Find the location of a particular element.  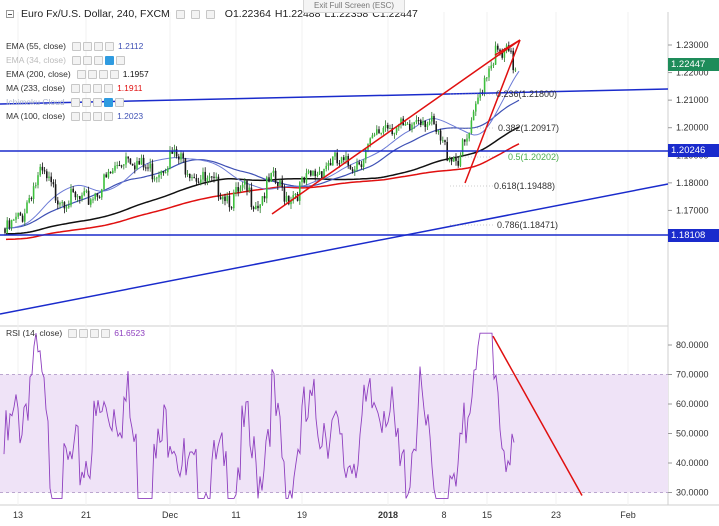

indicator-ma100: MA (100, close) 1.2023 is located at coordinates (75, 116).